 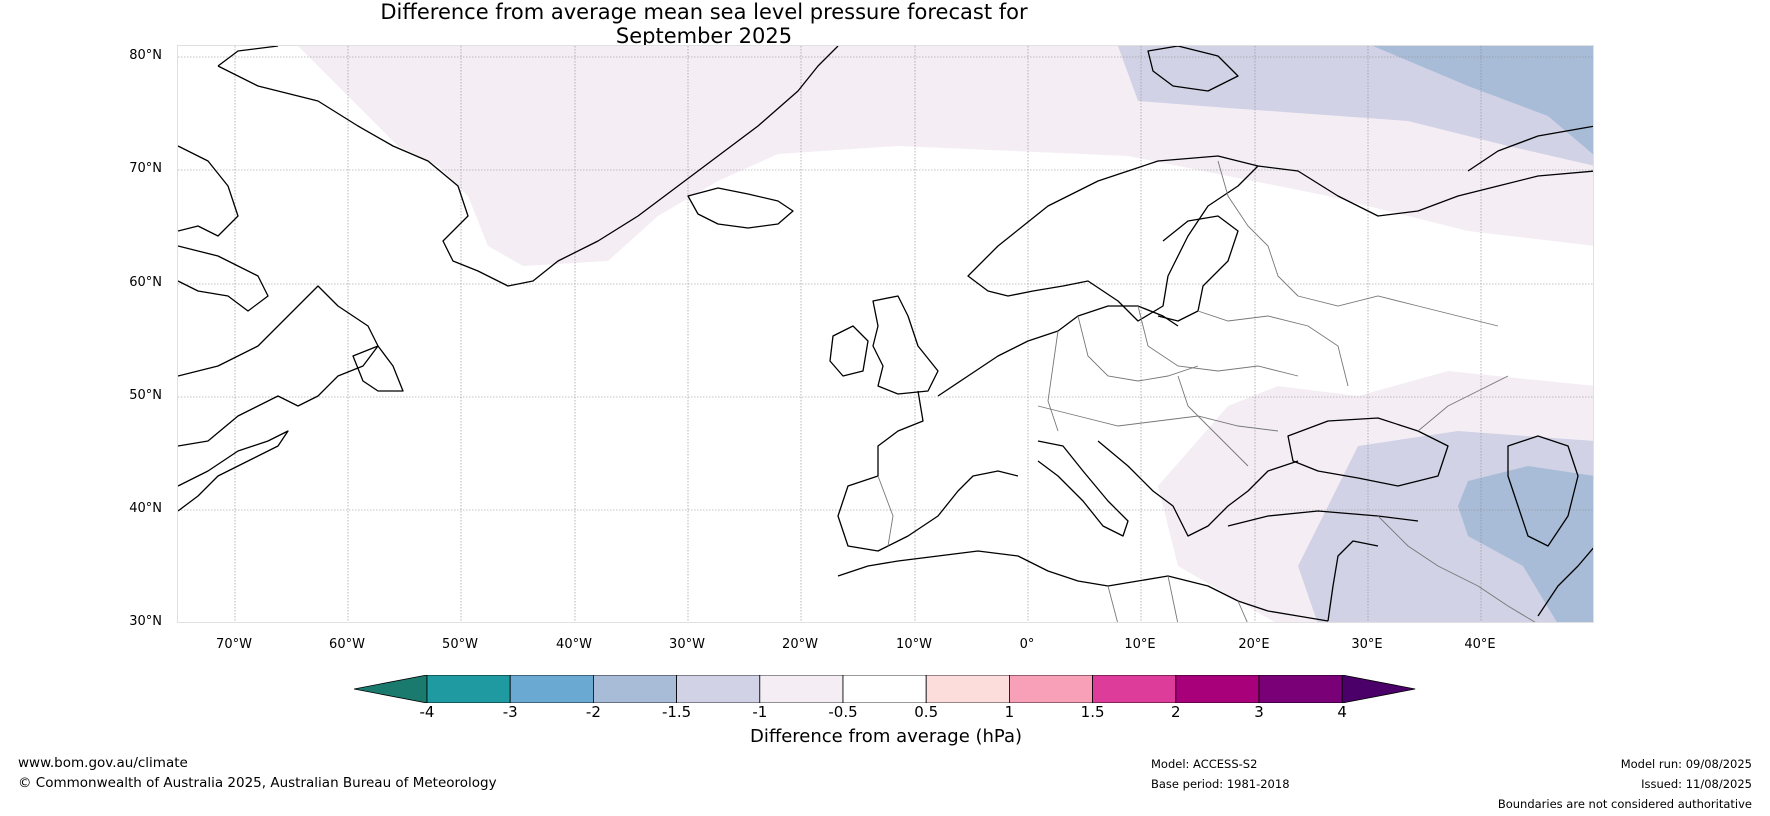 I want to click on coast-greenland-north, so click(x=248, y=56).